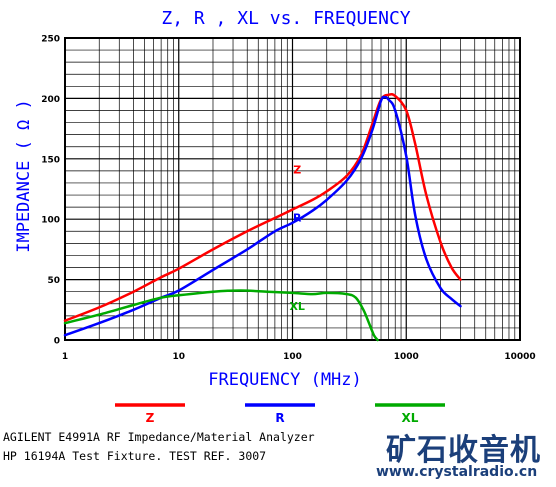 Image resolution: width=556 pixels, height=487 pixels. Describe the element at coordinates (50, 100) in the screenshot. I see `y-tick-label: 200` at that location.